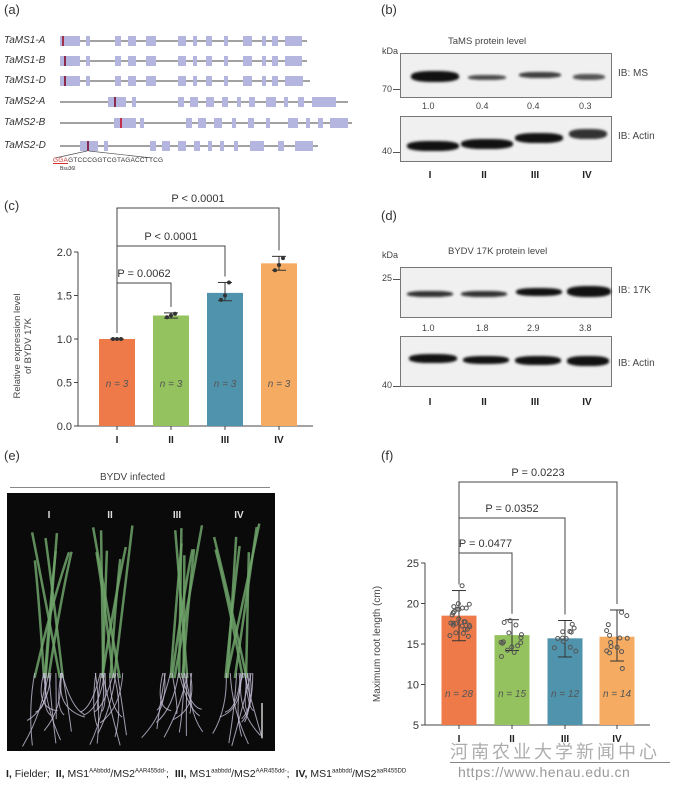  What do you see at coordinates (389, 9) in the screenshot?
I see `panel-b-label: (b)` at bounding box center [389, 9].